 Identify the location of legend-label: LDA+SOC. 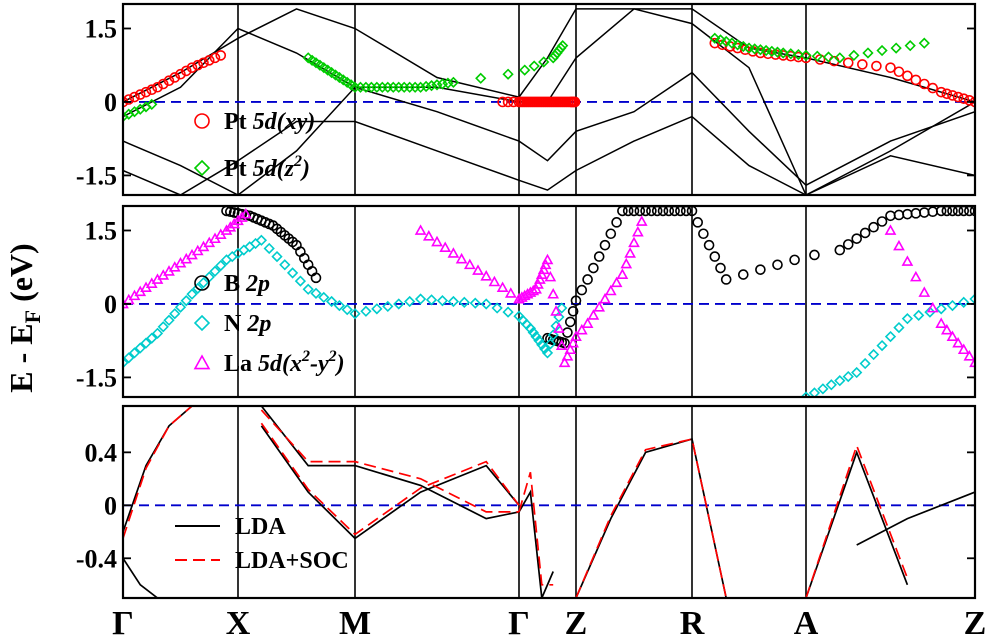
(292, 561).